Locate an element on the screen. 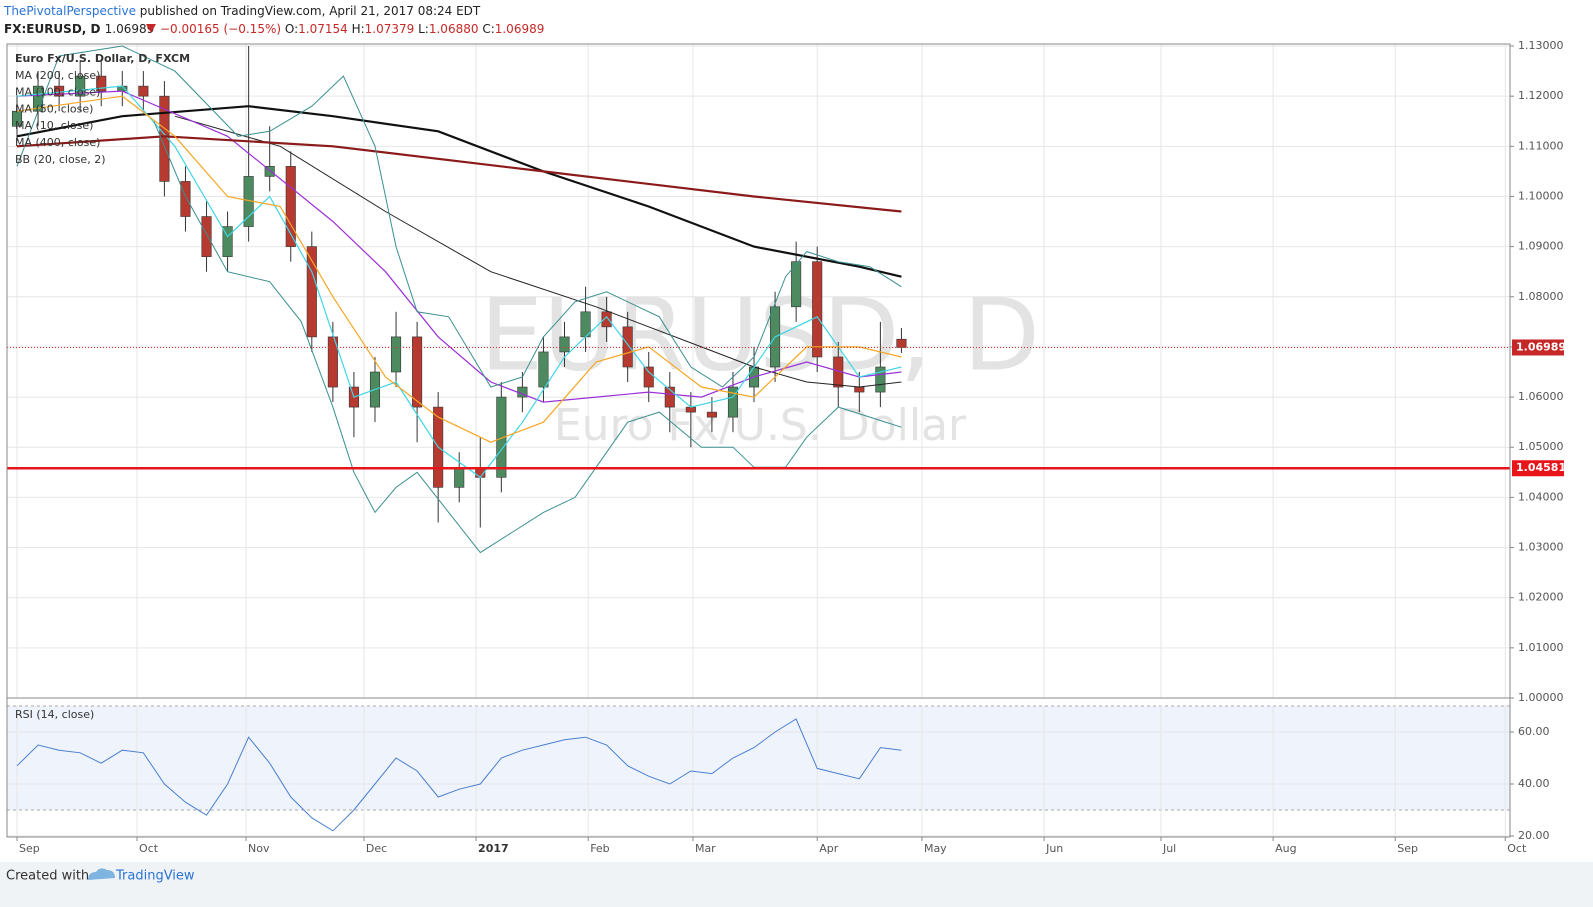 This screenshot has height=907, width=1593. legend-title: Euro Fx/U.S. Dollar, D, FXCM is located at coordinates (102, 58).